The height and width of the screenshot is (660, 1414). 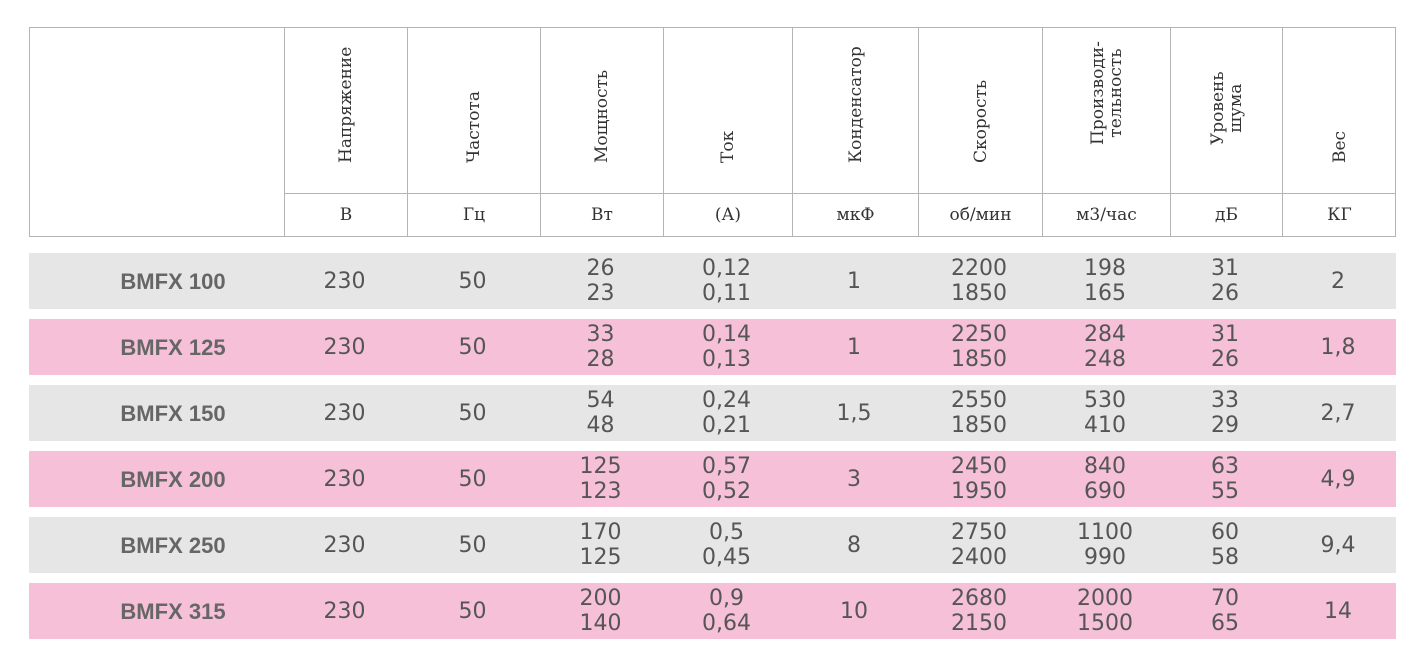 I want to click on cell-weight: 14, so click(x=1338, y=611).